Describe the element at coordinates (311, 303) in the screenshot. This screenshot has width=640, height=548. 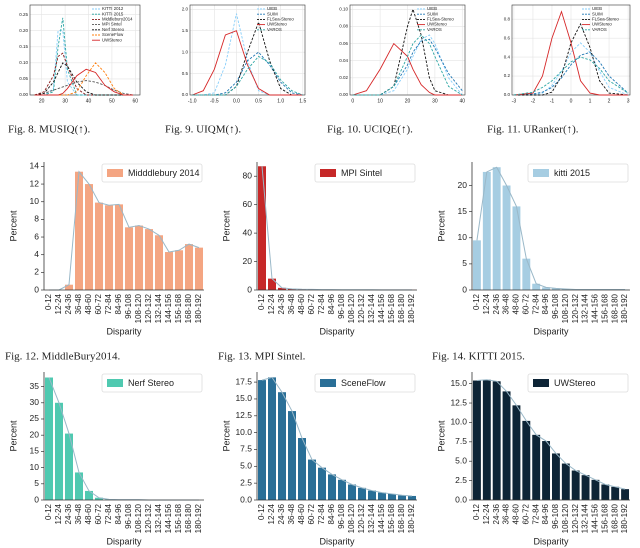
I see `x-tick-label: 60-72` at that location.